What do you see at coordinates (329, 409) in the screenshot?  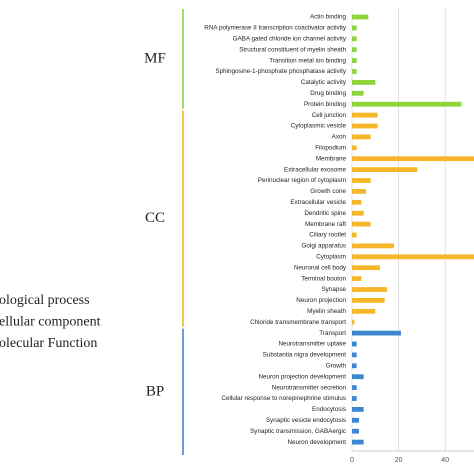 I see `category-label: Endocytosis` at bounding box center [329, 409].